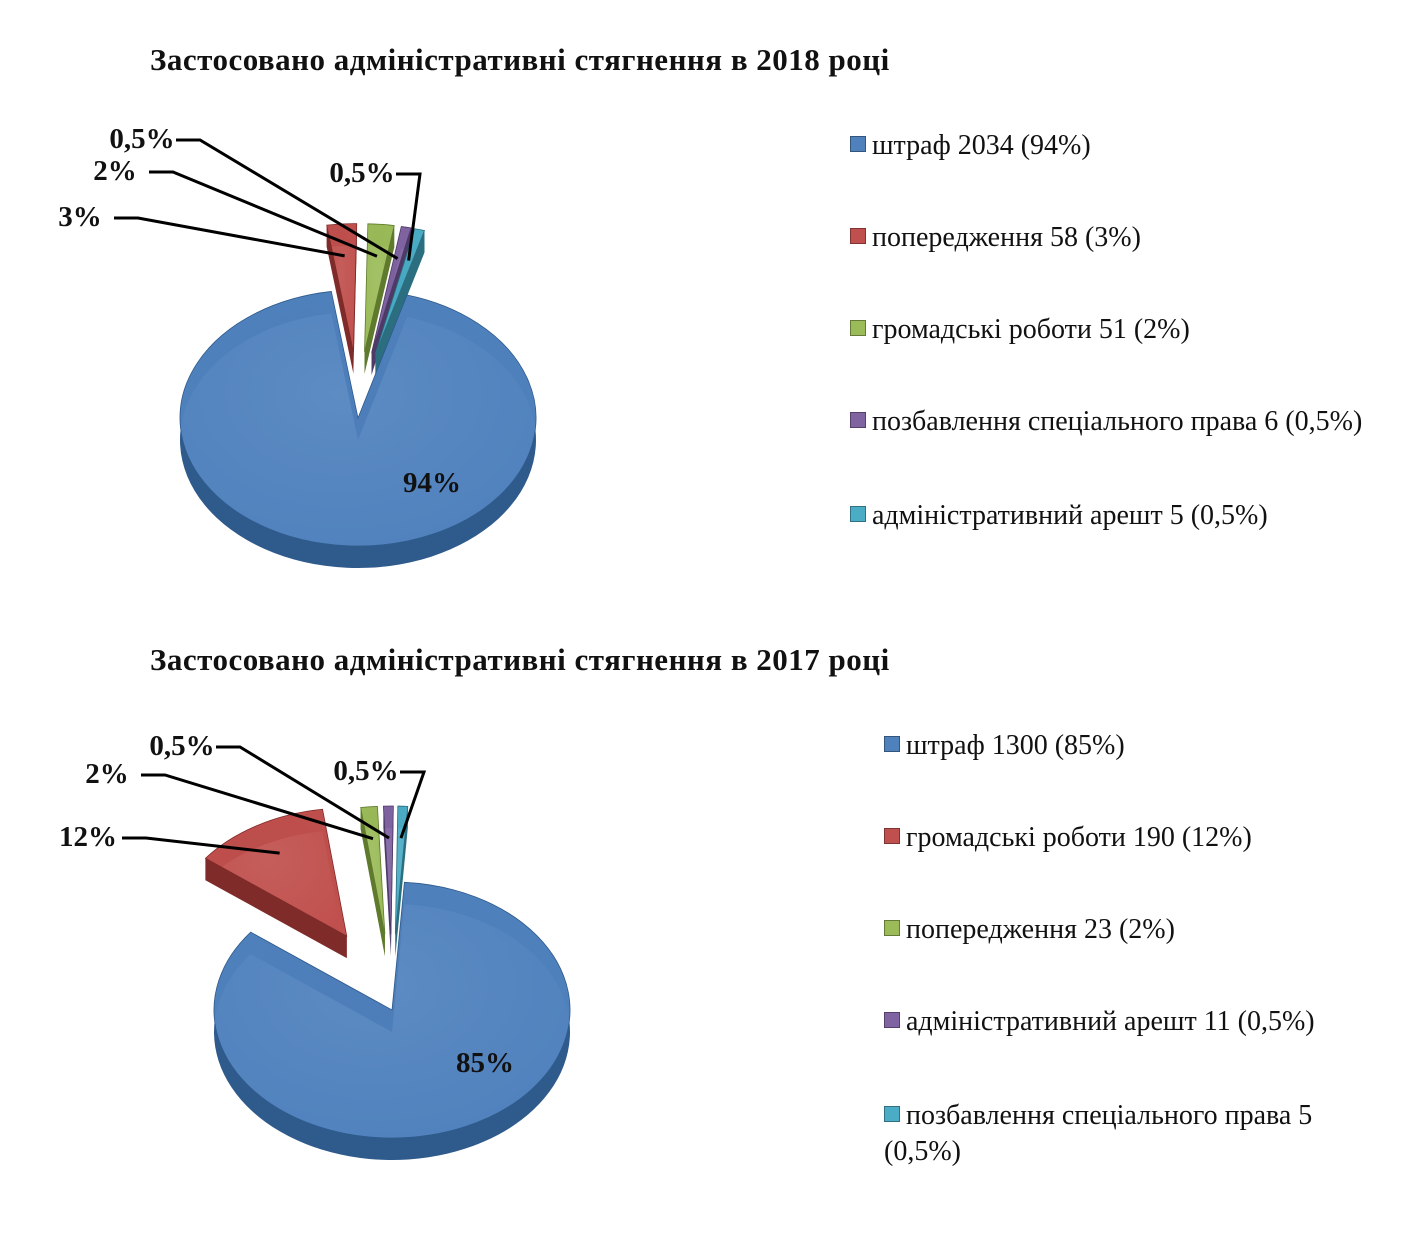 The height and width of the screenshot is (1237, 1414). What do you see at coordinates (1117, 421) in the screenshot?
I see `legend-label: позбавлення спеціального права 6 (0,5%)` at bounding box center [1117, 421].